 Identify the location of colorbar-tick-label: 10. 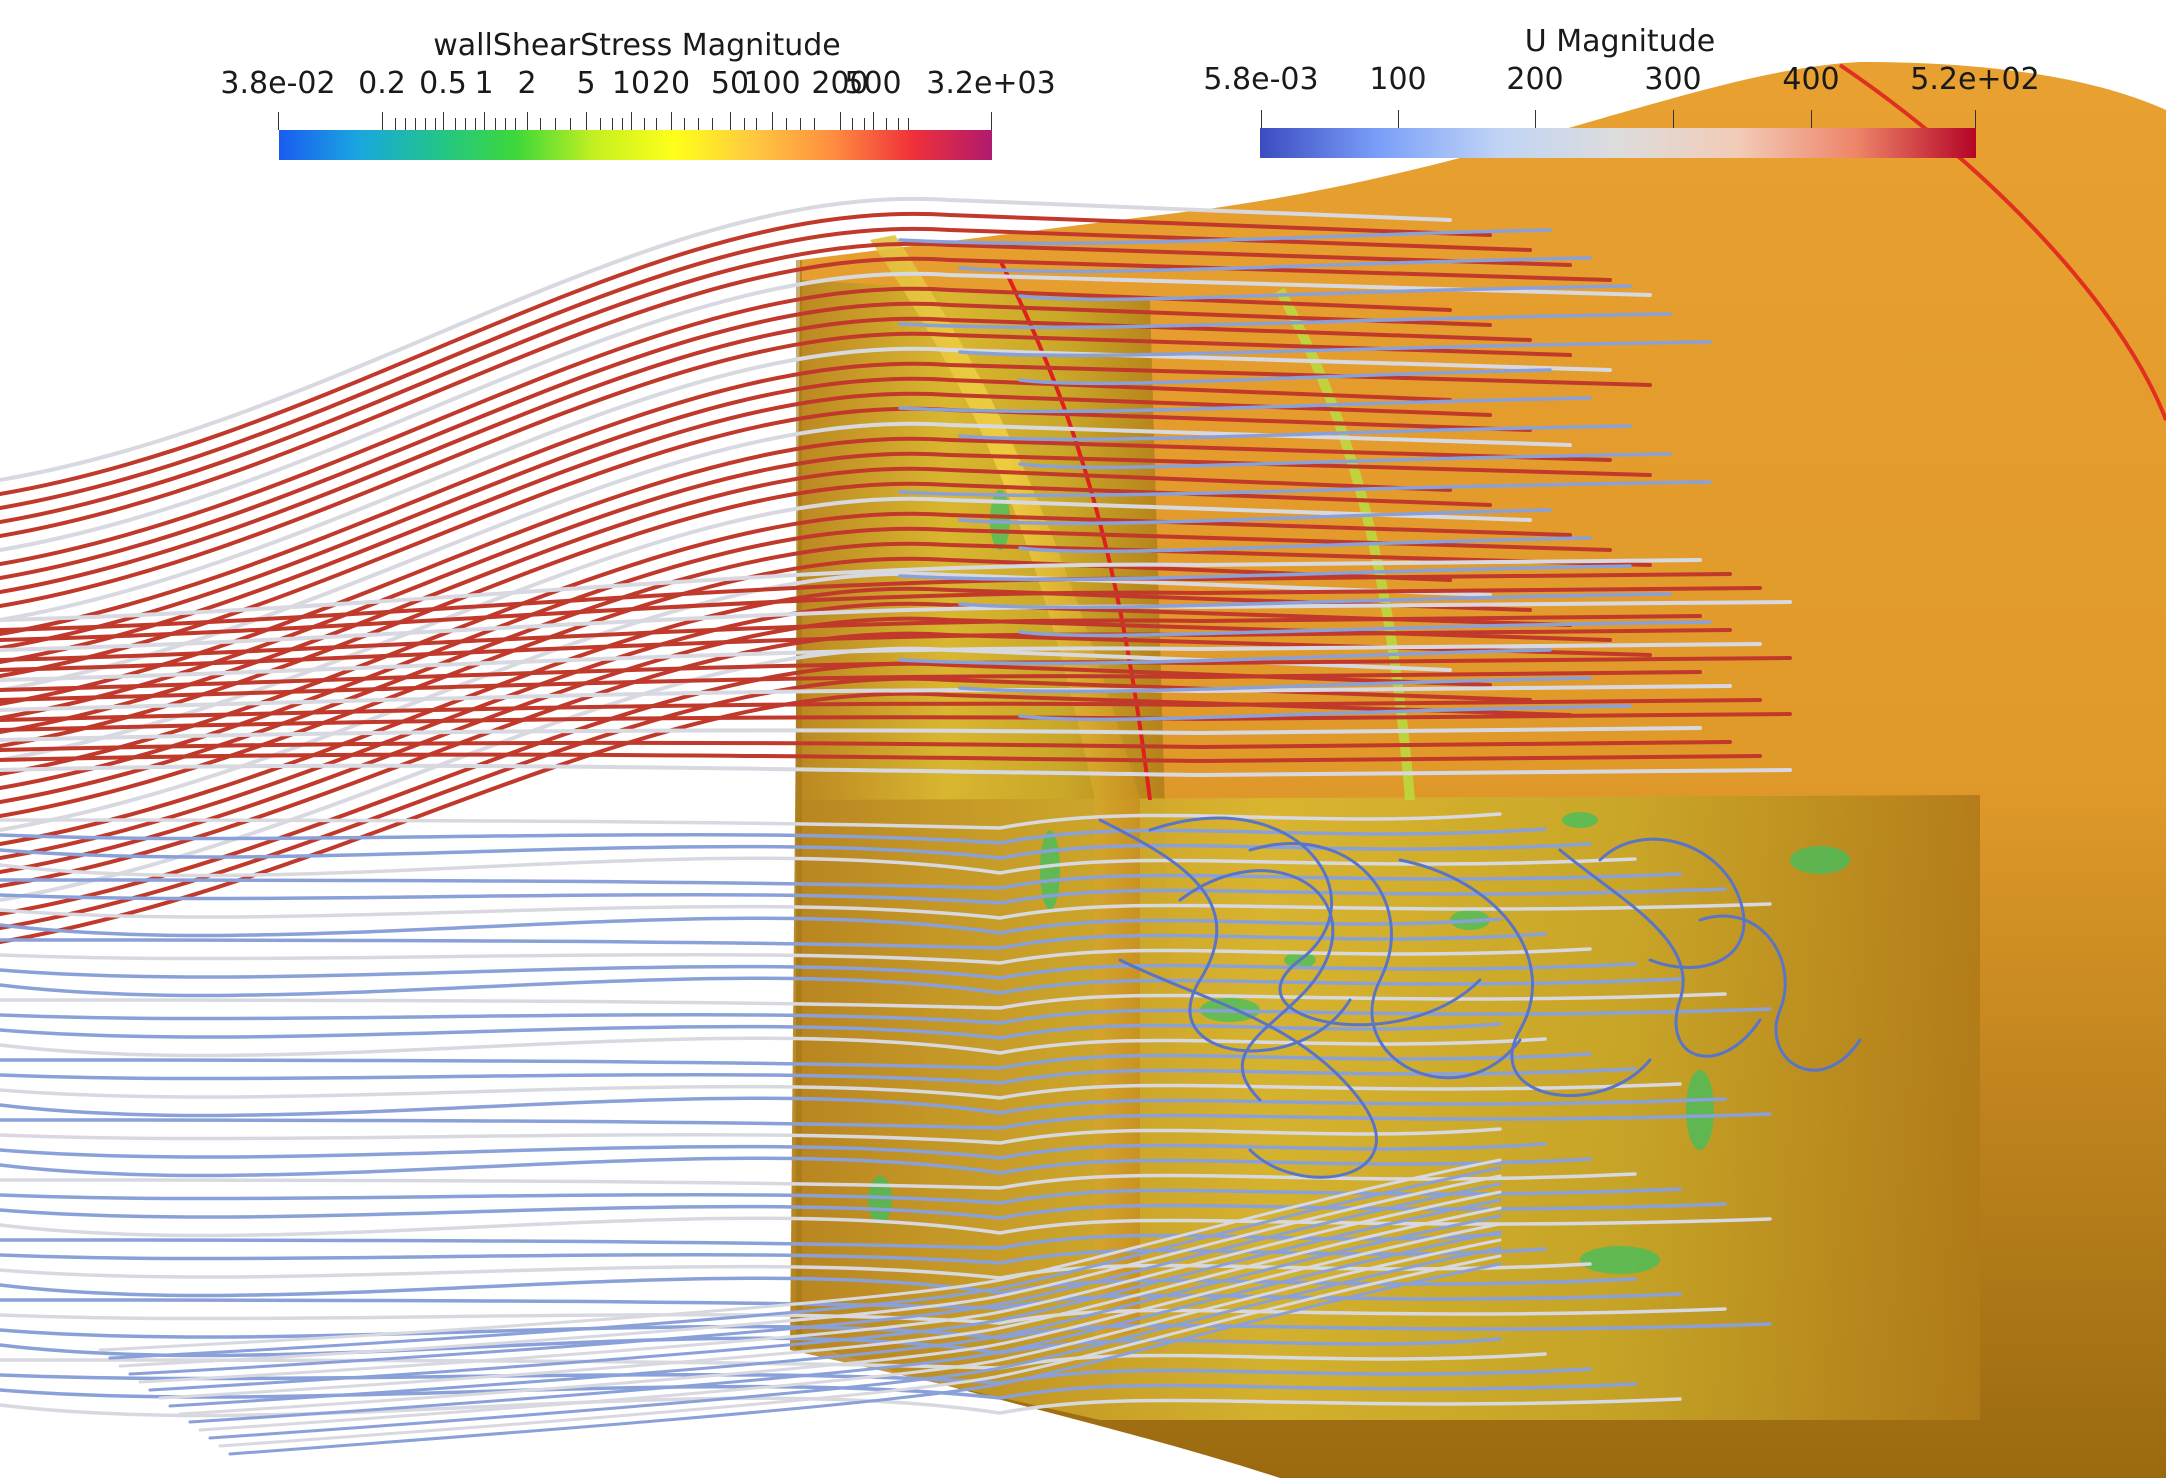
(631, 83).